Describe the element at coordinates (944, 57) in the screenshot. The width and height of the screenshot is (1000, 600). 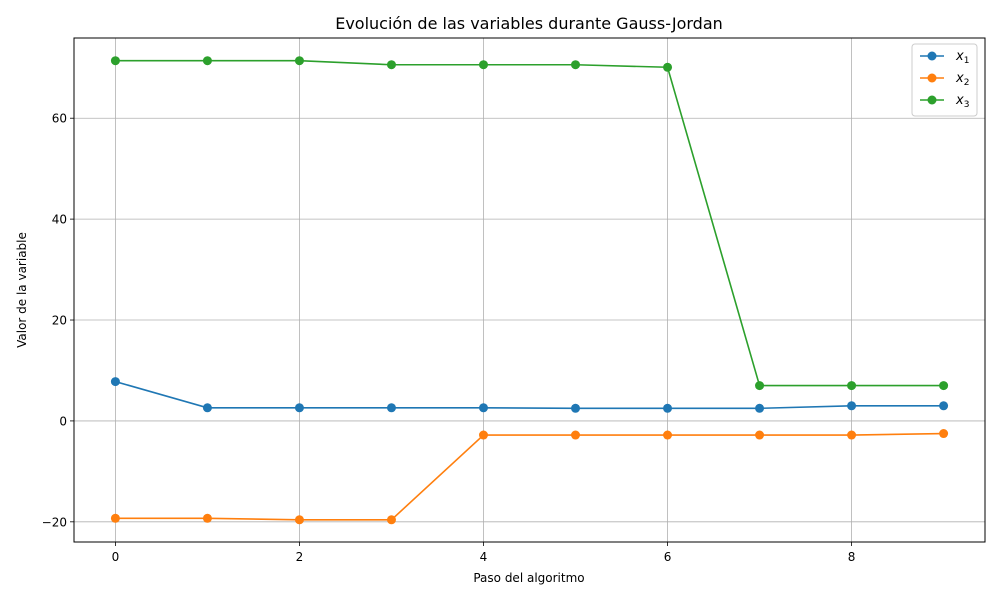
I see `legend-item-x1: x1` at that location.